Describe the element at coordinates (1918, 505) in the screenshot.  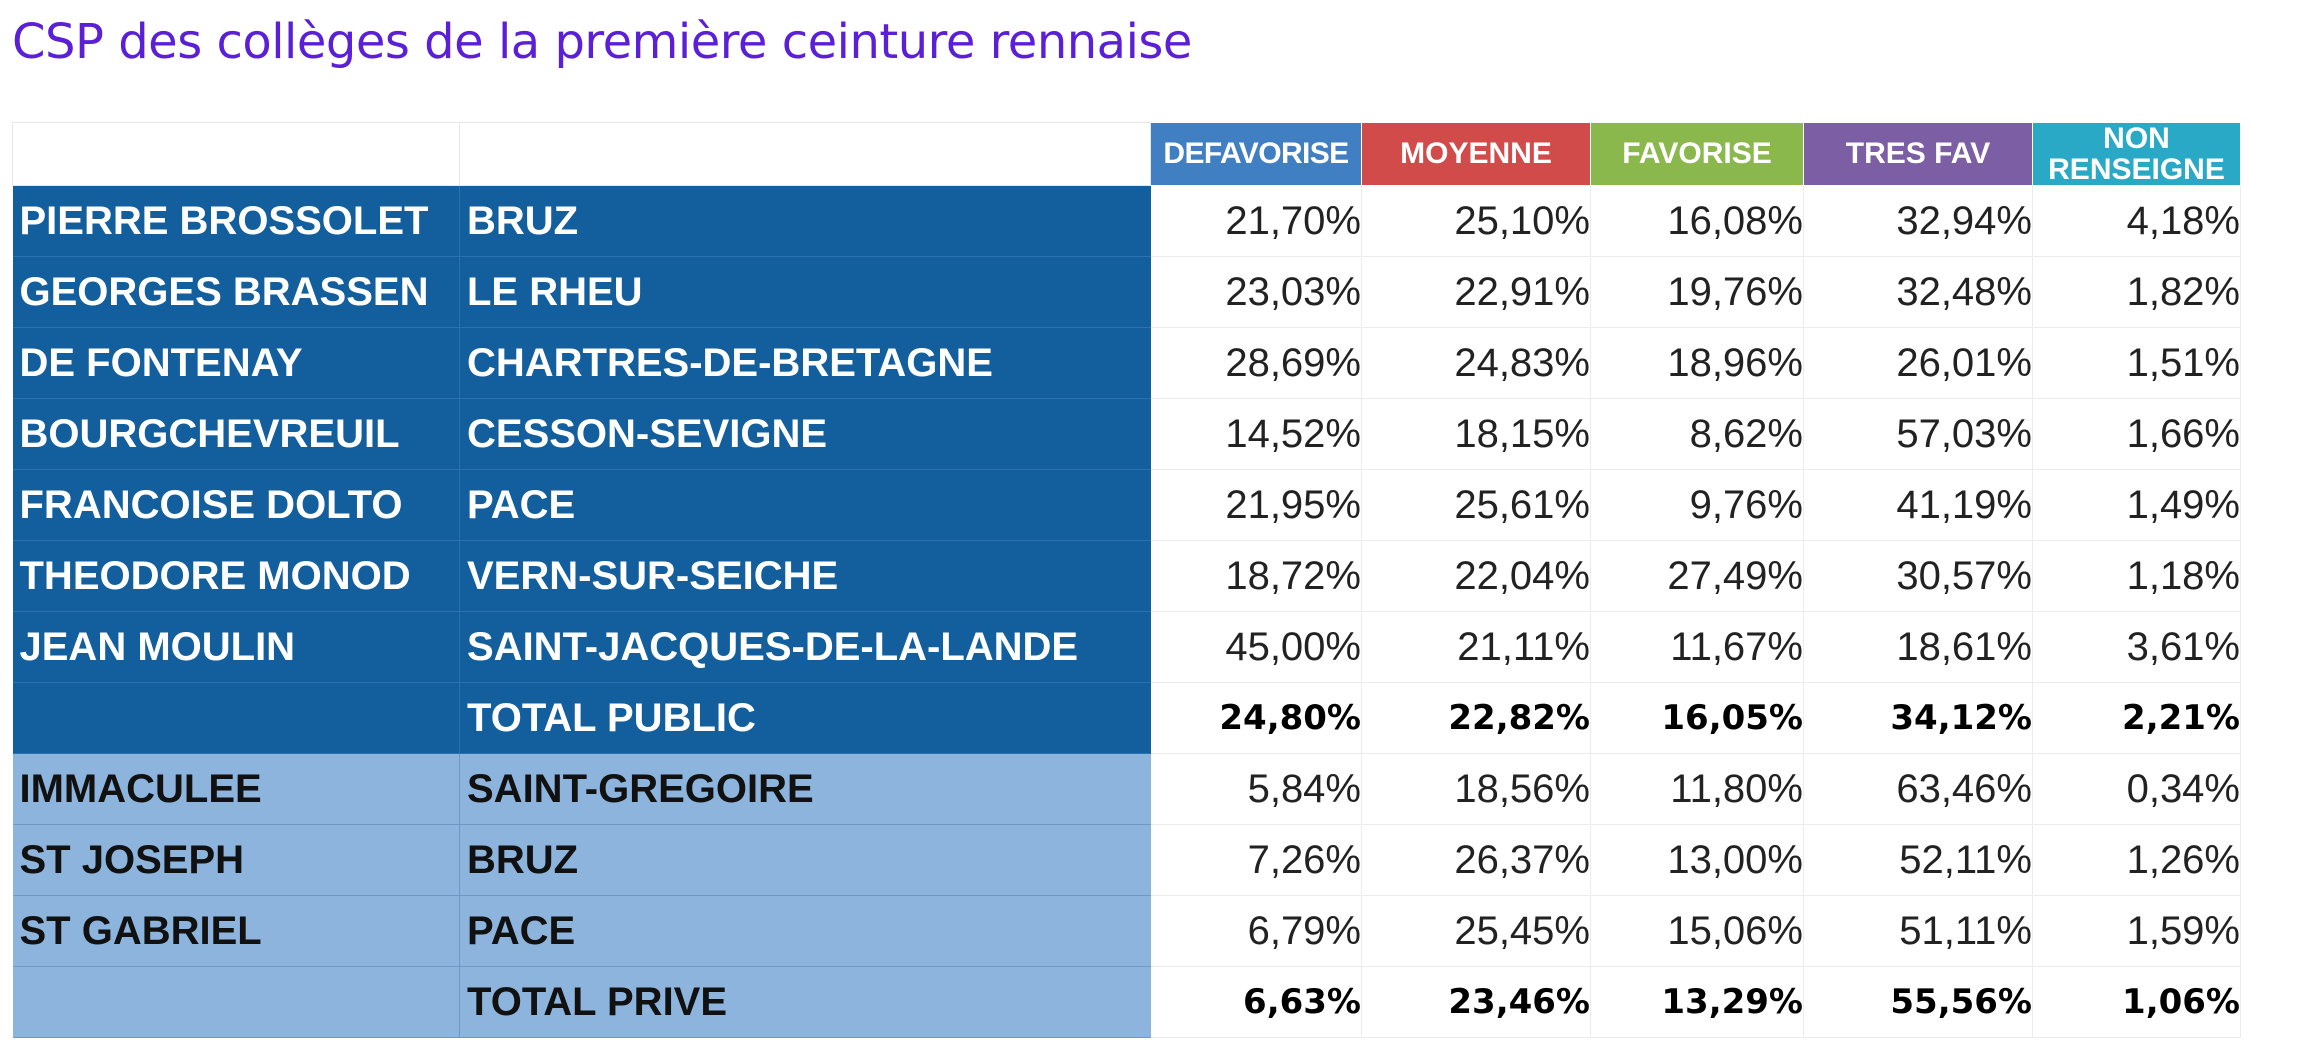
I see `percentage-cell: 41,19%` at that location.